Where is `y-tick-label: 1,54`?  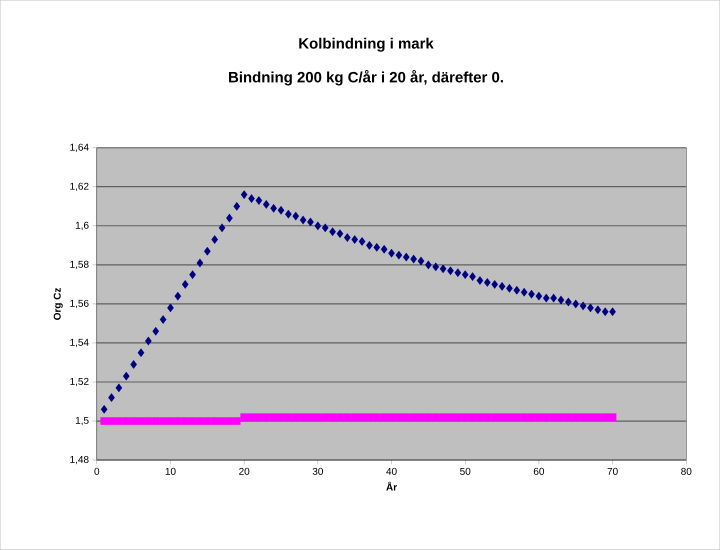
y-tick-label: 1,54 is located at coordinates (79, 343).